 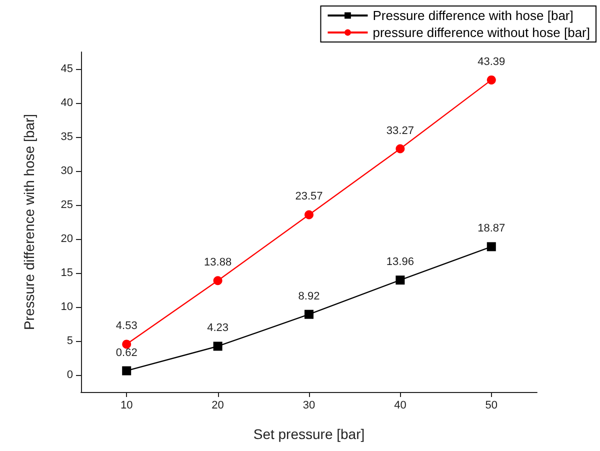 I want to click on data-label: 18.87, so click(x=492, y=228).